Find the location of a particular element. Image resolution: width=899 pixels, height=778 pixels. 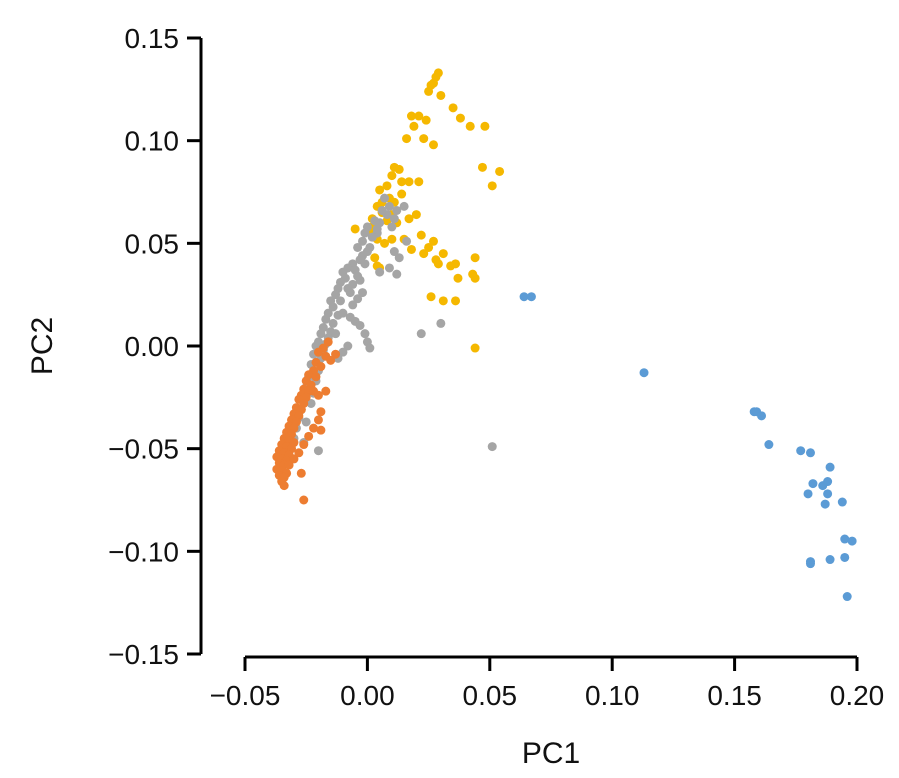

y-tick-label: 0.10 is located at coordinates (152, 141).